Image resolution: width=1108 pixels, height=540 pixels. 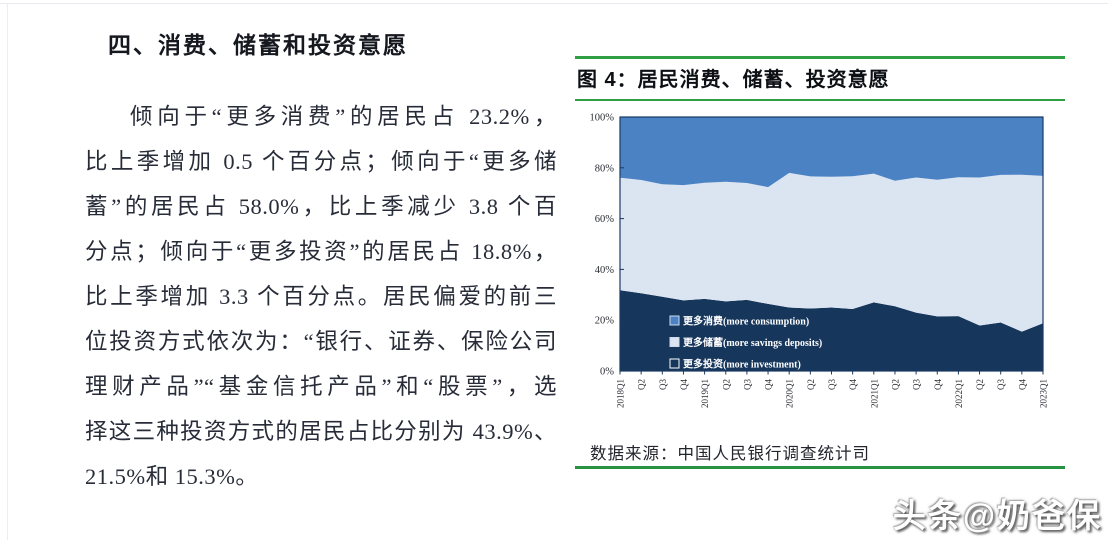 What do you see at coordinates (742, 364) in the screenshot?
I see `legend-label-more-investment: 更多投资(more investment)` at bounding box center [742, 364].